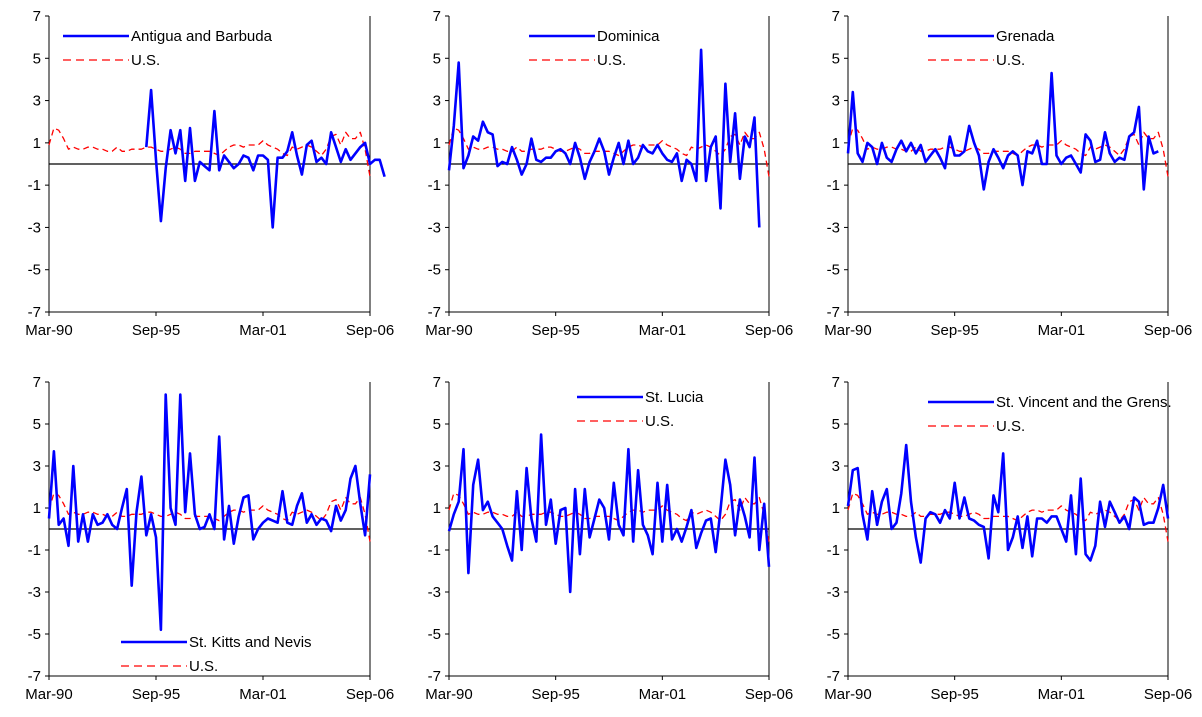 This screenshot has width=1202, height=717. I want to click on legend: St. Kitts and Nevis U.S., so click(216, 654).